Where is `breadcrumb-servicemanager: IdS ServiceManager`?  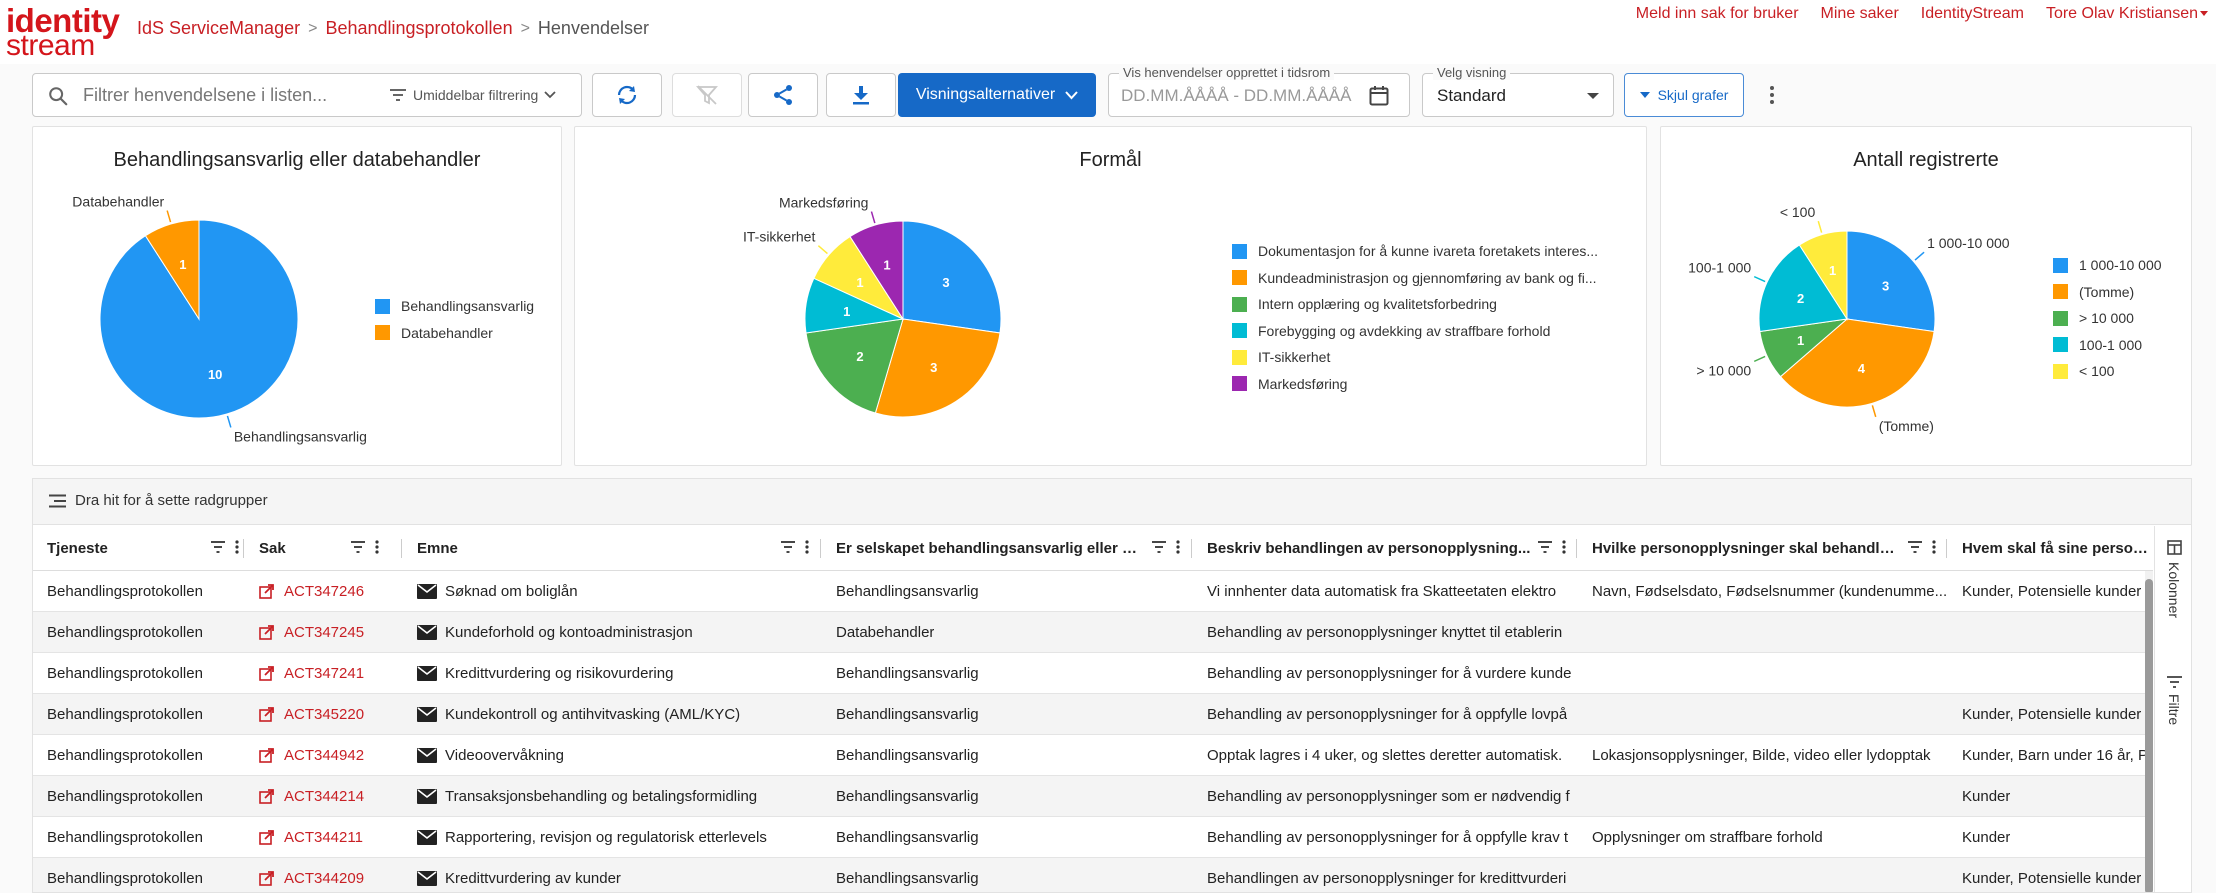 breadcrumb-servicemanager: IdS ServiceManager is located at coordinates (219, 28).